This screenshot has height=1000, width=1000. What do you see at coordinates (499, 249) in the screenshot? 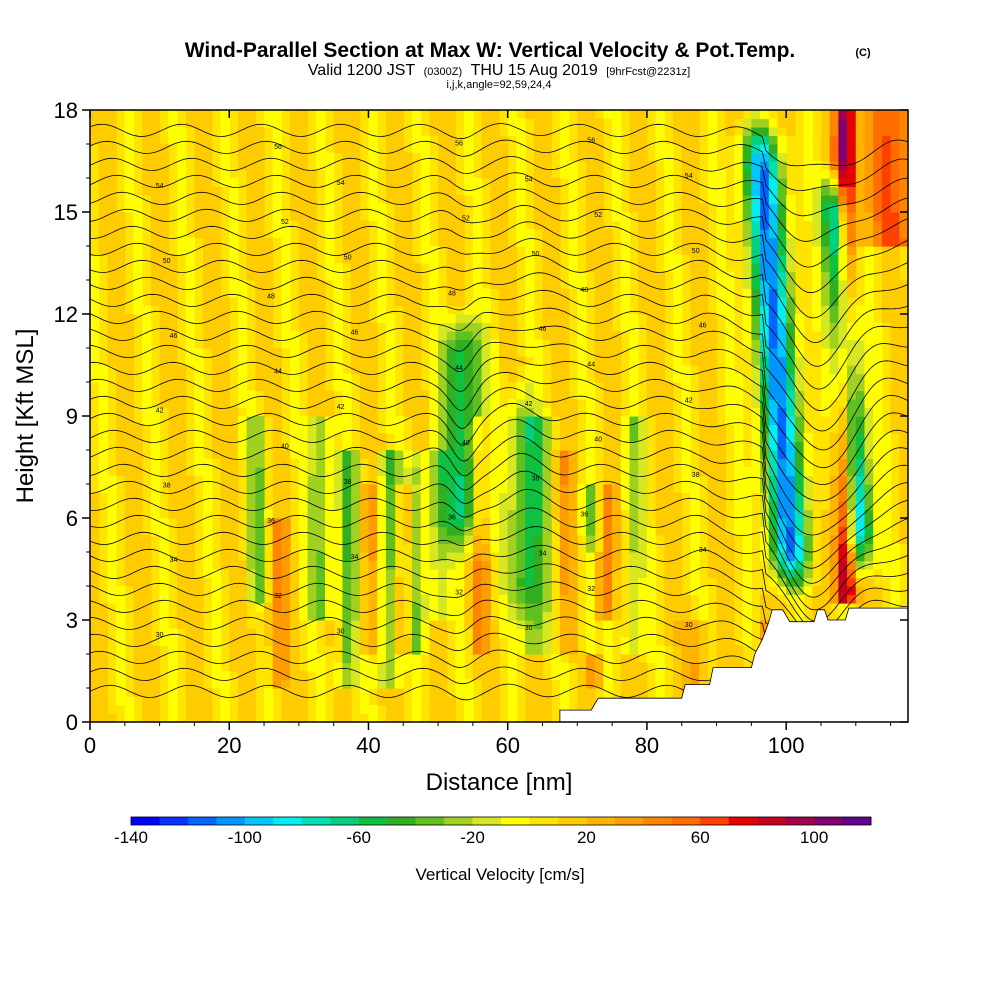
I see `theta-contour-line` at bounding box center [499, 249].